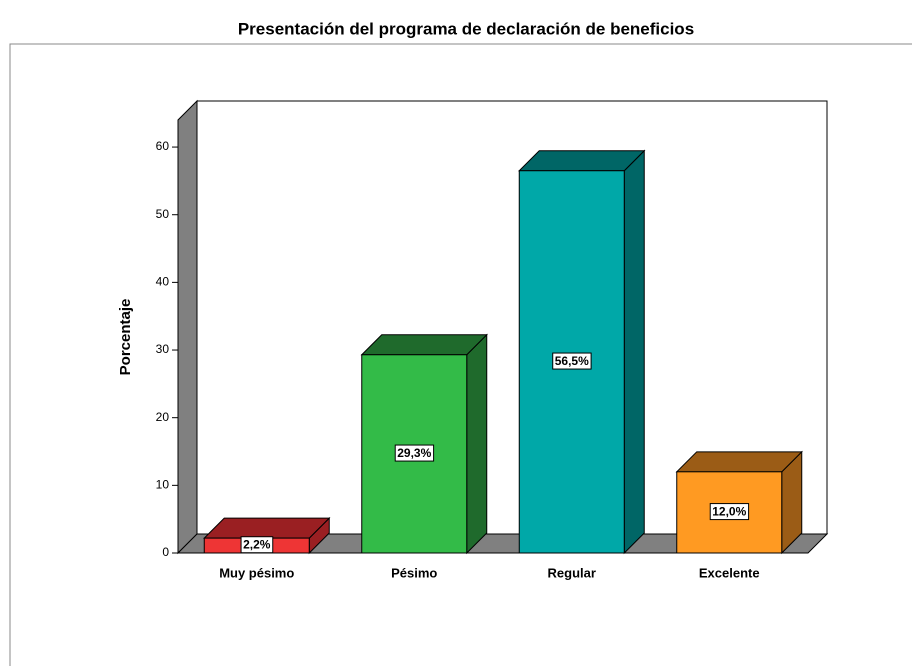  Describe the element at coordinates (187, 327) in the screenshot. I see `left-wall` at that location.